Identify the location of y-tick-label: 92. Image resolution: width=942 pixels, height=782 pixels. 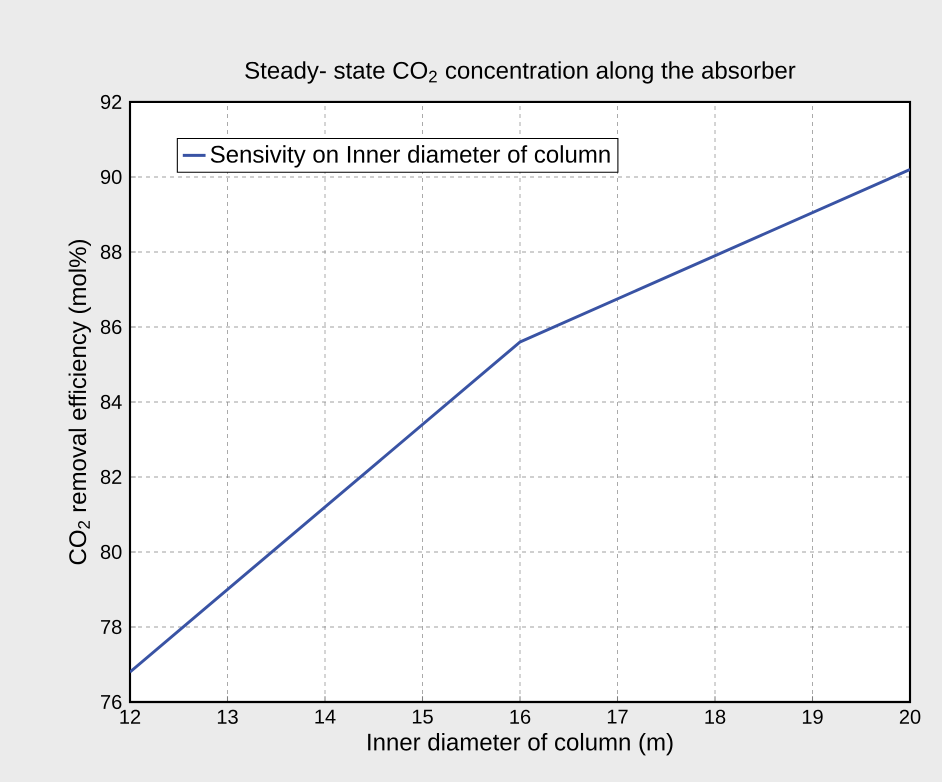
(111, 102).